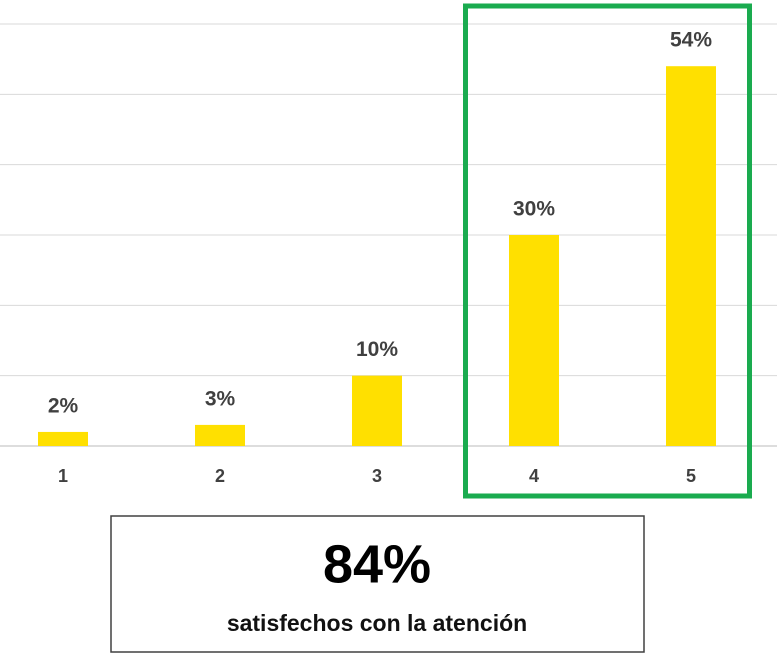 The width and height of the screenshot is (777, 659). Describe the element at coordinates (63, 405) in the screenshot. I see `value-label: 2%` at that location.